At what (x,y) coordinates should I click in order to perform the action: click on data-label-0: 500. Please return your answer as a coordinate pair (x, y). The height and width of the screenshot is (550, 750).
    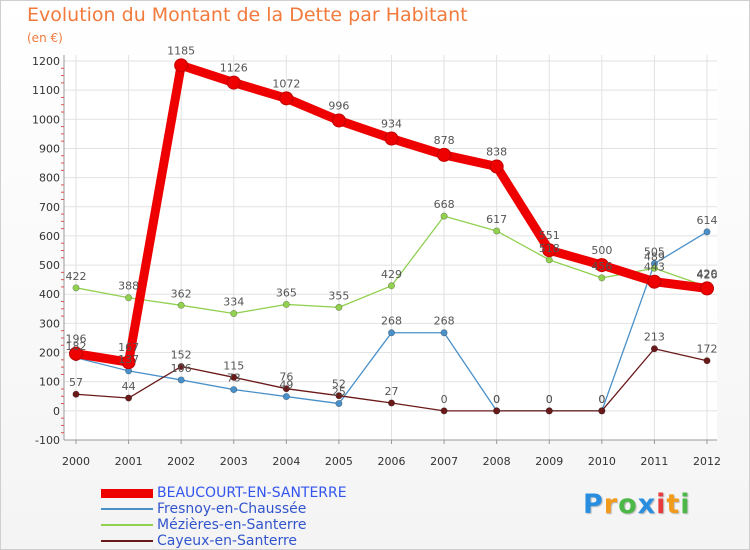
    Looking at the image, I should click on (601, 250).